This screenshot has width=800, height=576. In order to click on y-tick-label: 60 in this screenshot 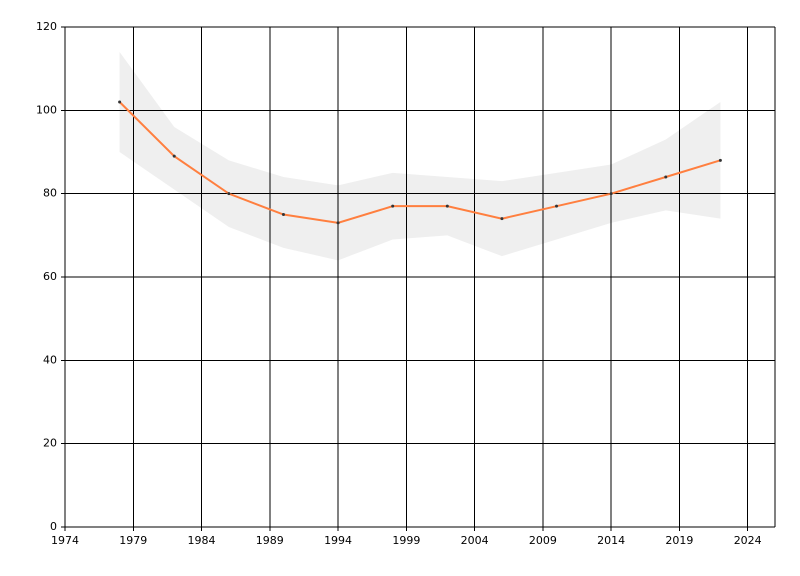, I will do `click(50, 276)`.